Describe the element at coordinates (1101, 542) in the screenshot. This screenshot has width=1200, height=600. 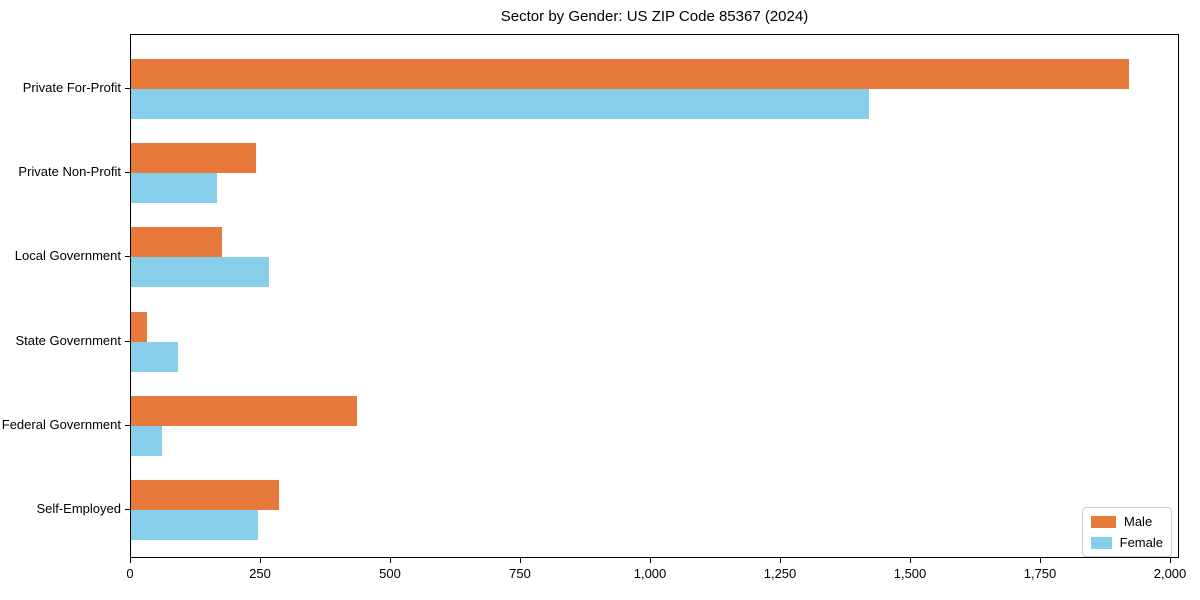
I see `legend-swatch-female` at that location.